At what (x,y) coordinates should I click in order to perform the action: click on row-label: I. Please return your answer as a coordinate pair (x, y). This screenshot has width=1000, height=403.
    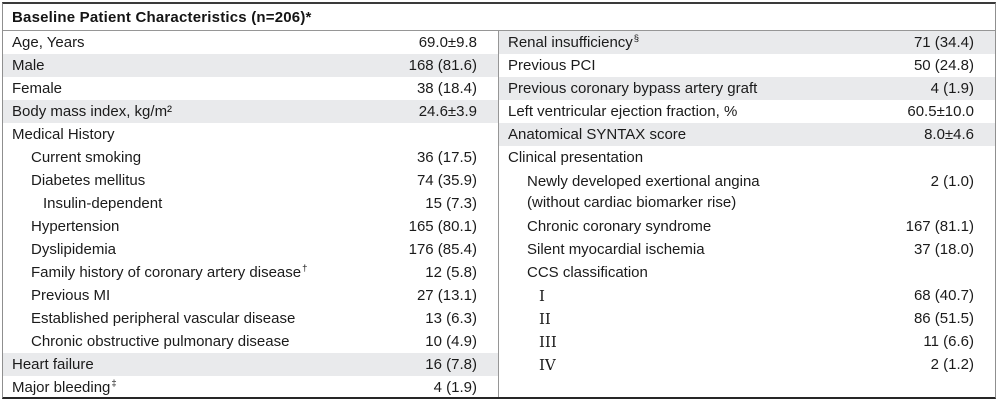
    Looking at the image, I should click on (542, 295).